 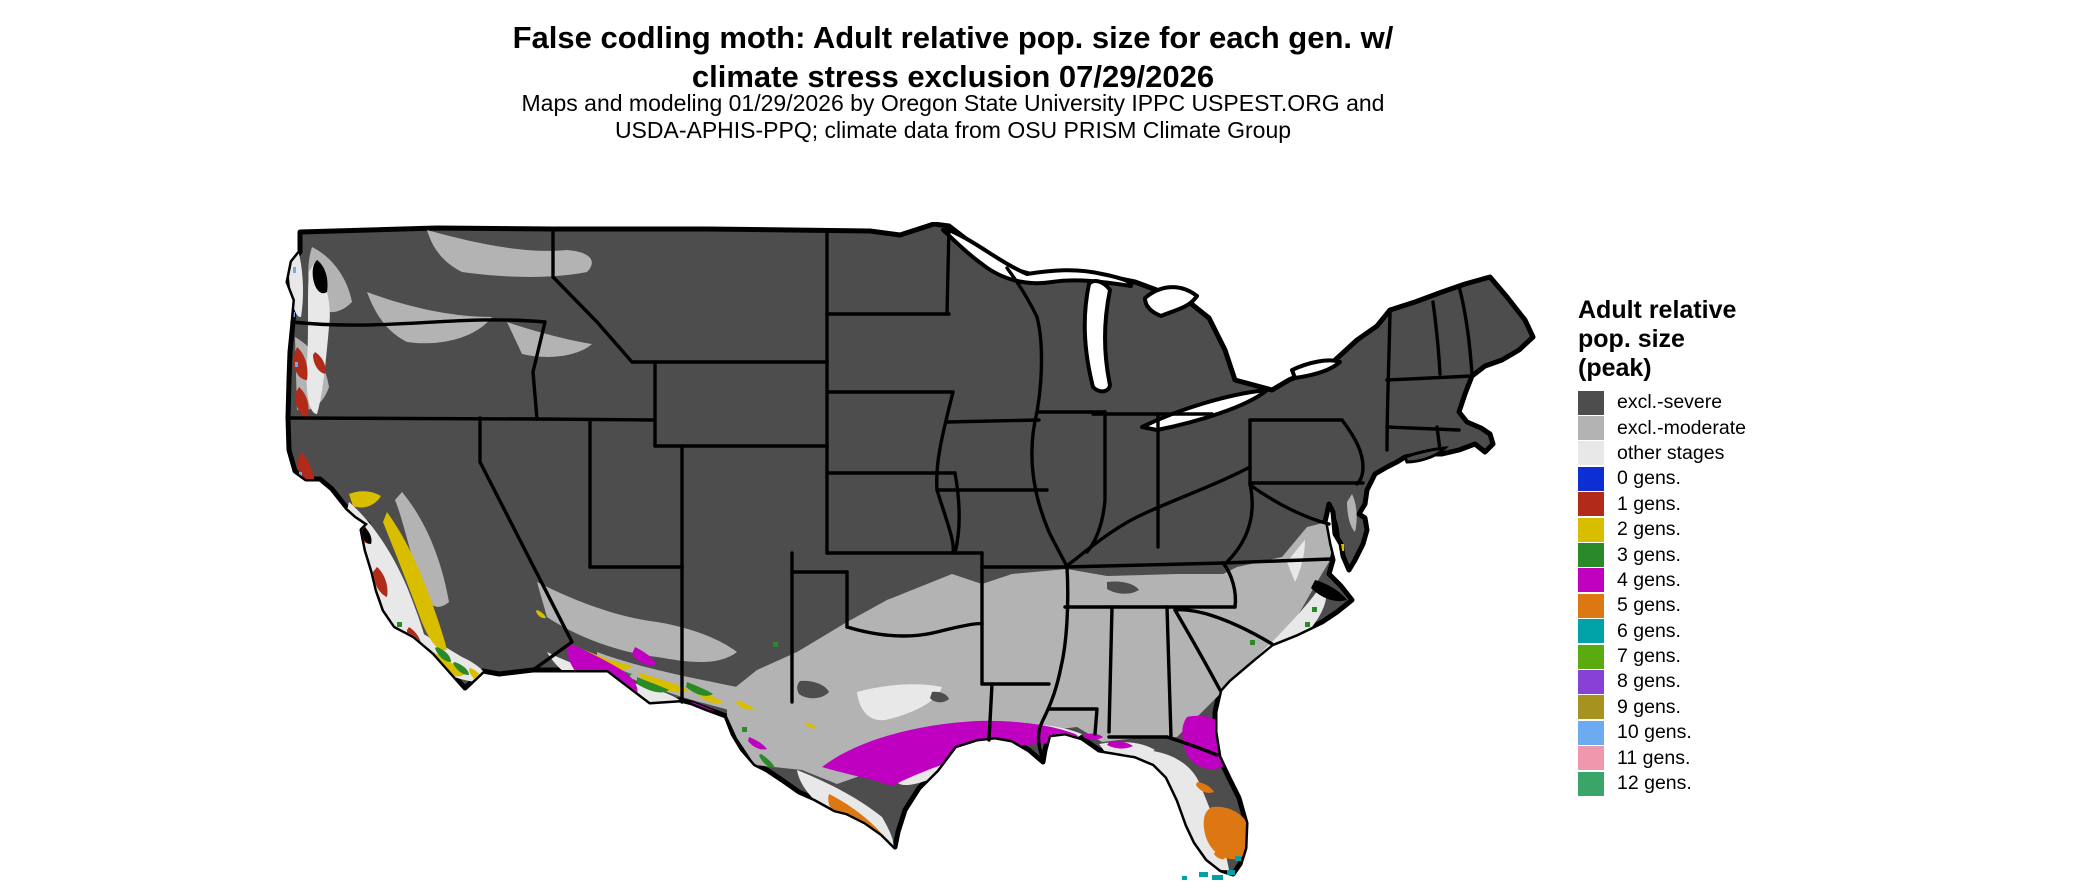 What do you see at coordinates (1591, 428) in the screenshot?
I see `legend-swatch-excl-moderate` at bounding box center [1591, 428].